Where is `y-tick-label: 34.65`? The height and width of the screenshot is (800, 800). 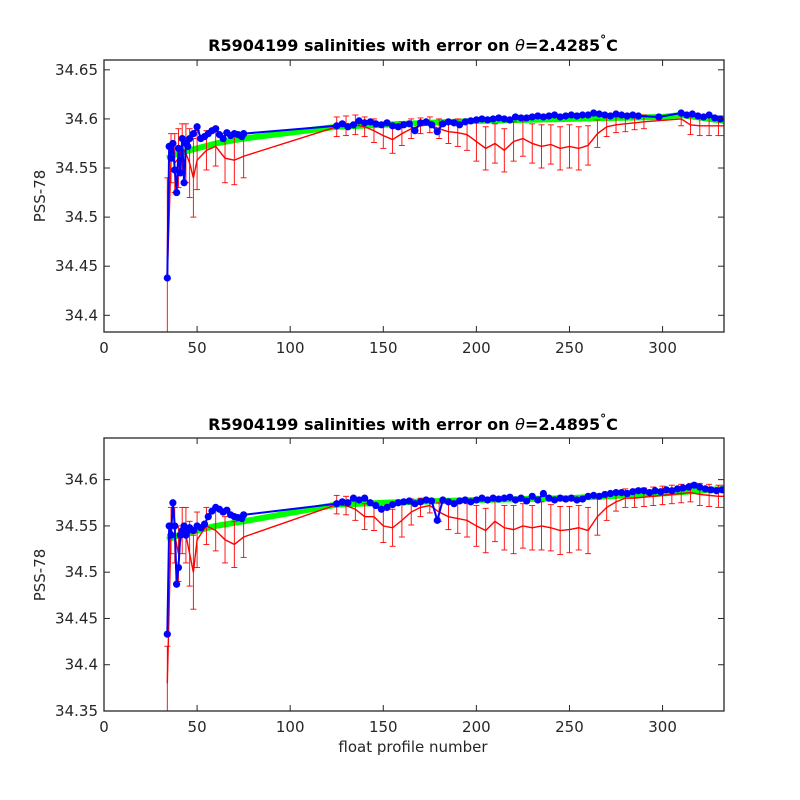
y-tick-label: 34.65 is located at coordinates (76, 70).